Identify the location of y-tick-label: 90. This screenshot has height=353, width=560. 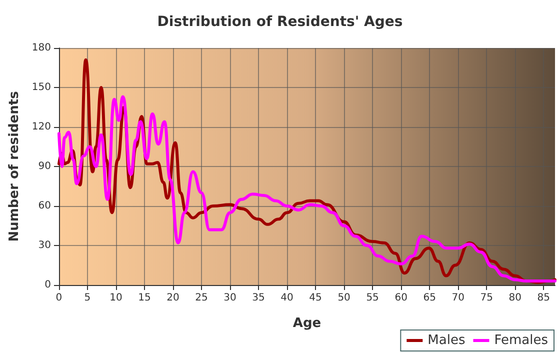
(44, 166).